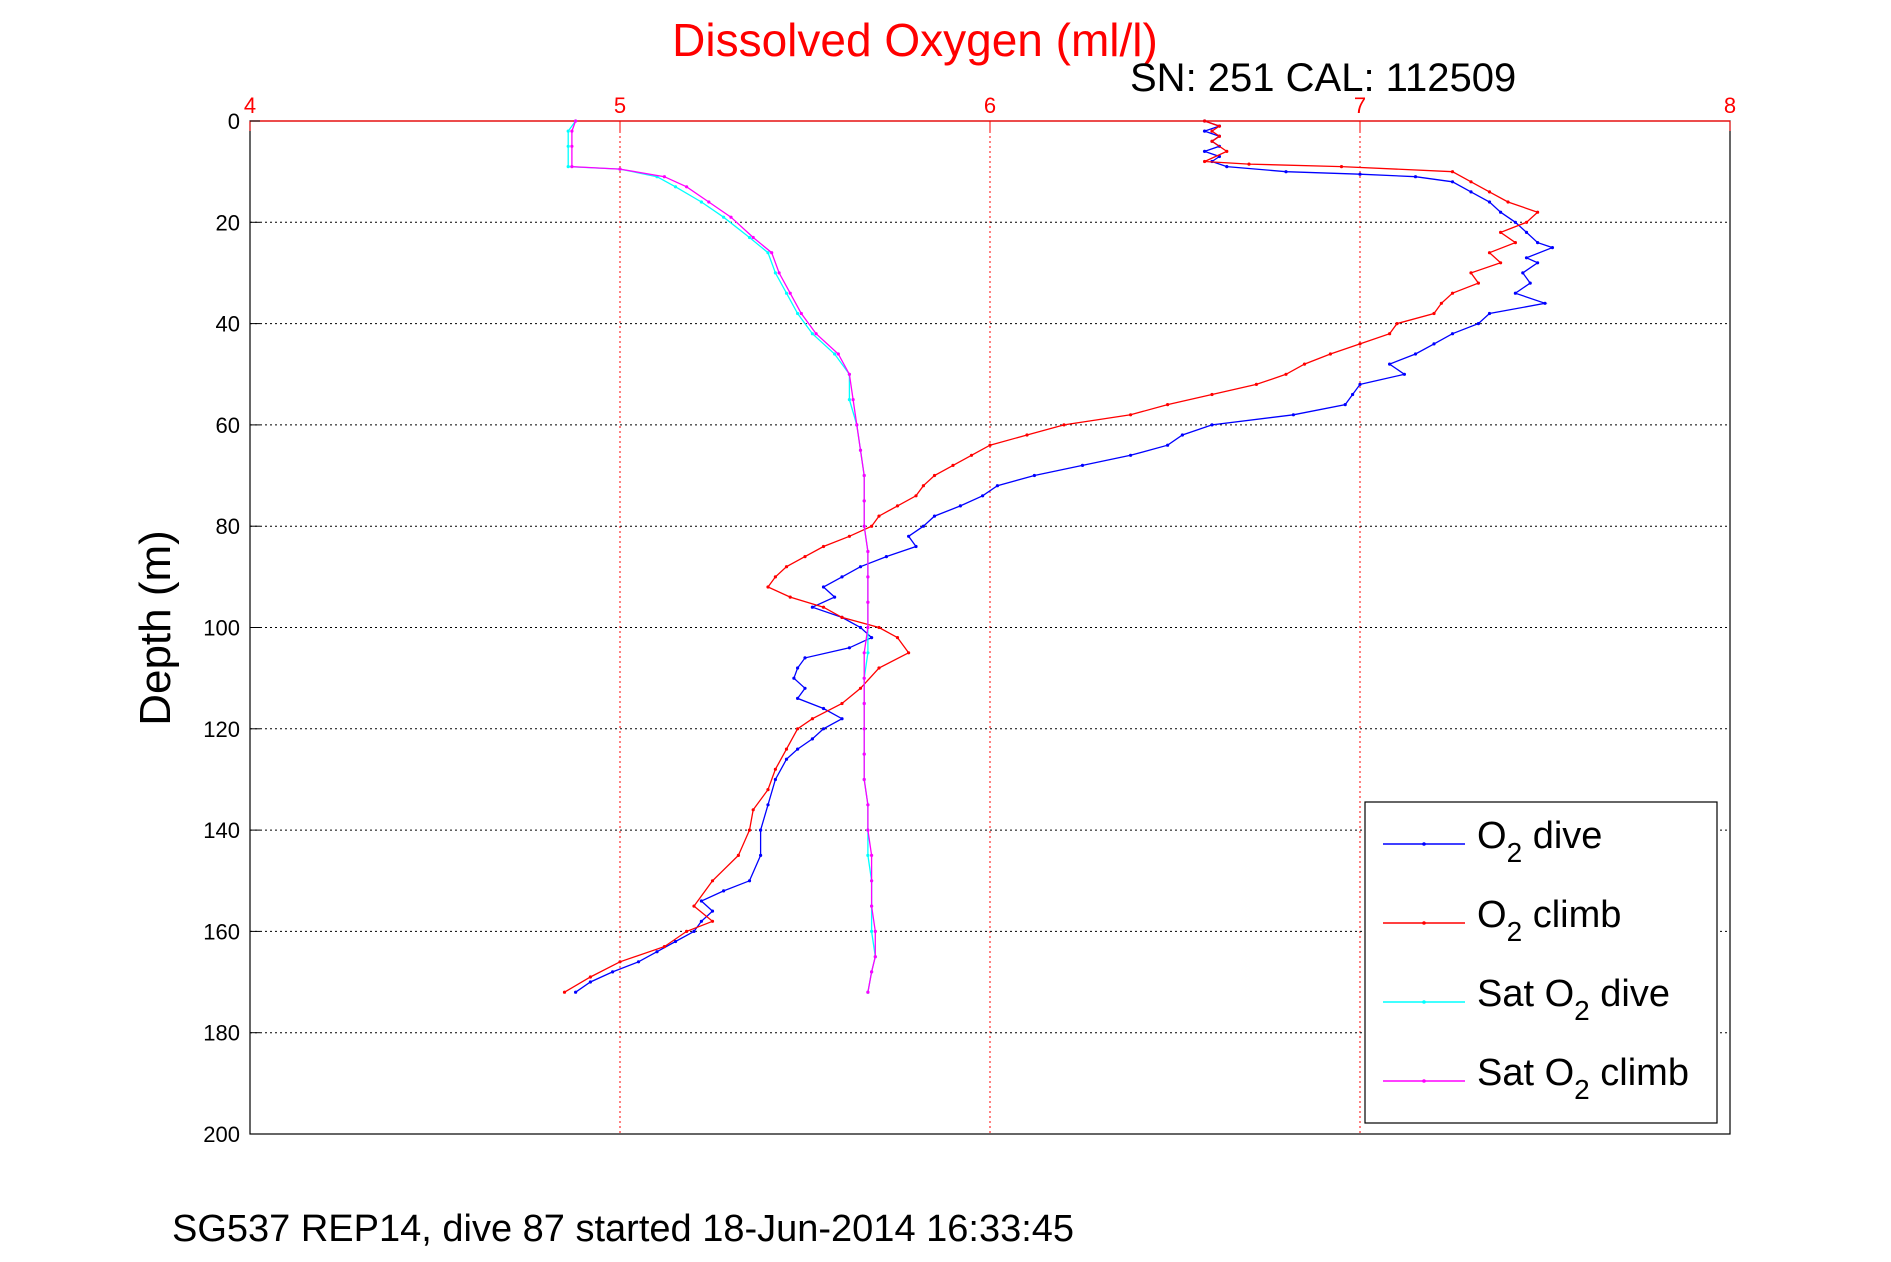  Describe the element at coordinates (228, 425) in the screenshot. I see `y-tick-label: 60` at that location.